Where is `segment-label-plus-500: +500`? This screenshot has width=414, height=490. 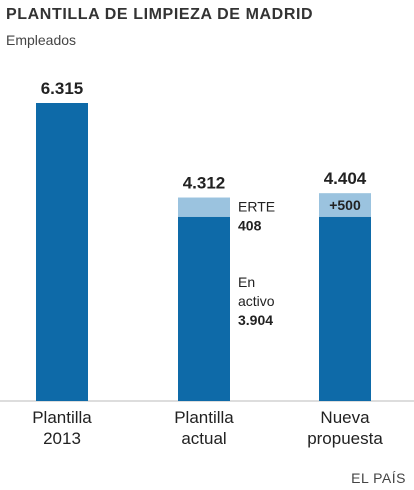 segment-label-plus-500: +500 is located at coordinates (345, 205).